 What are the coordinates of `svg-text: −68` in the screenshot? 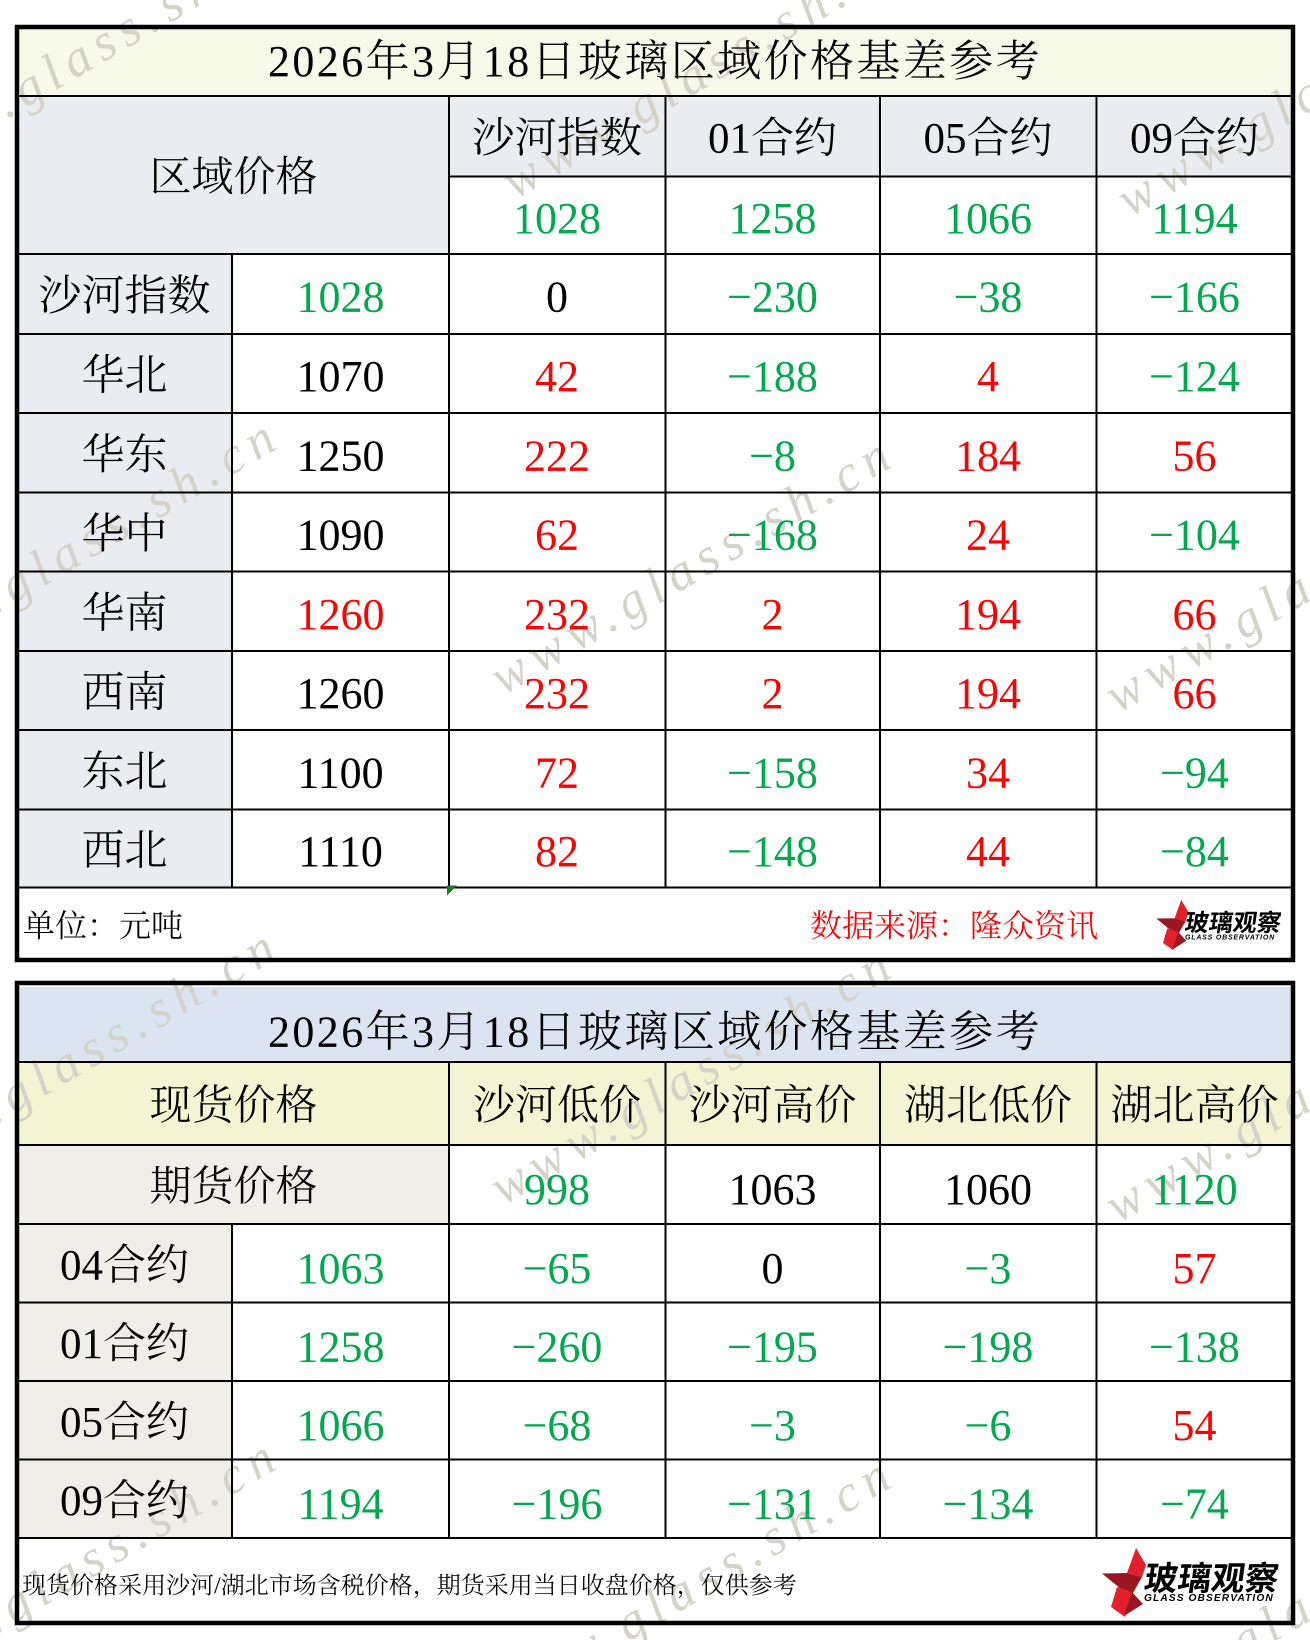 It's located at (557, 1425).